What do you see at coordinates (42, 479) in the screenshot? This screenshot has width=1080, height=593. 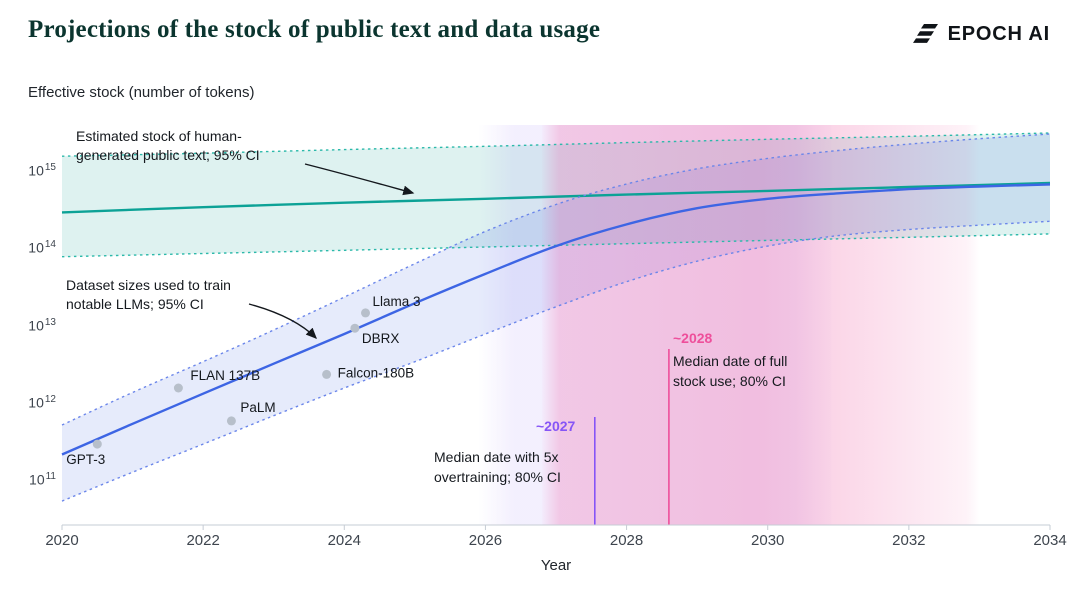 I see `y-tick-label: 1011` at bounding box center [42, 479].